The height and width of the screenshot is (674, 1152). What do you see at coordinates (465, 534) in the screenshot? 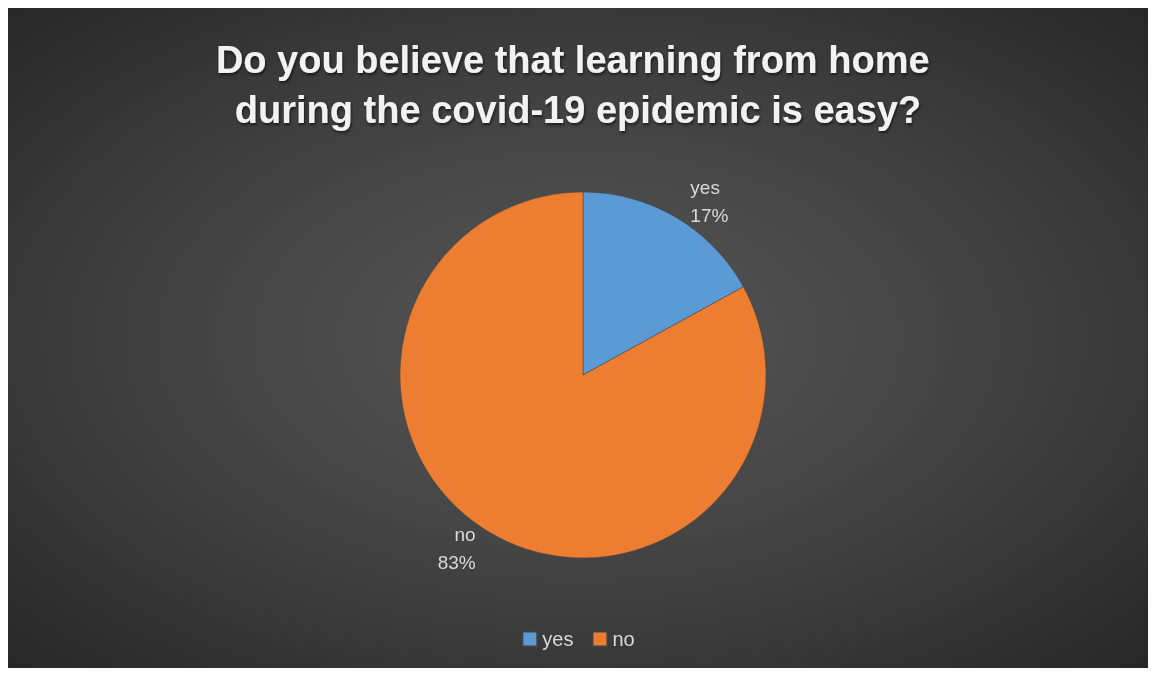
I see `slice-label: no` at bounding box center [465, 534].